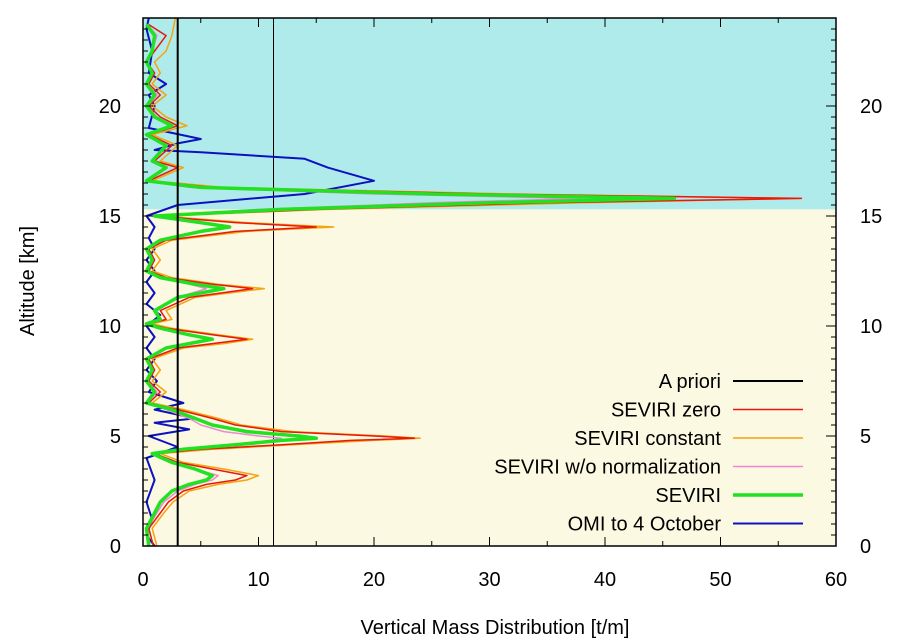 This screenshot has height=641, width=897. I want to click on y-tick-label: 10, so click(110, 327).